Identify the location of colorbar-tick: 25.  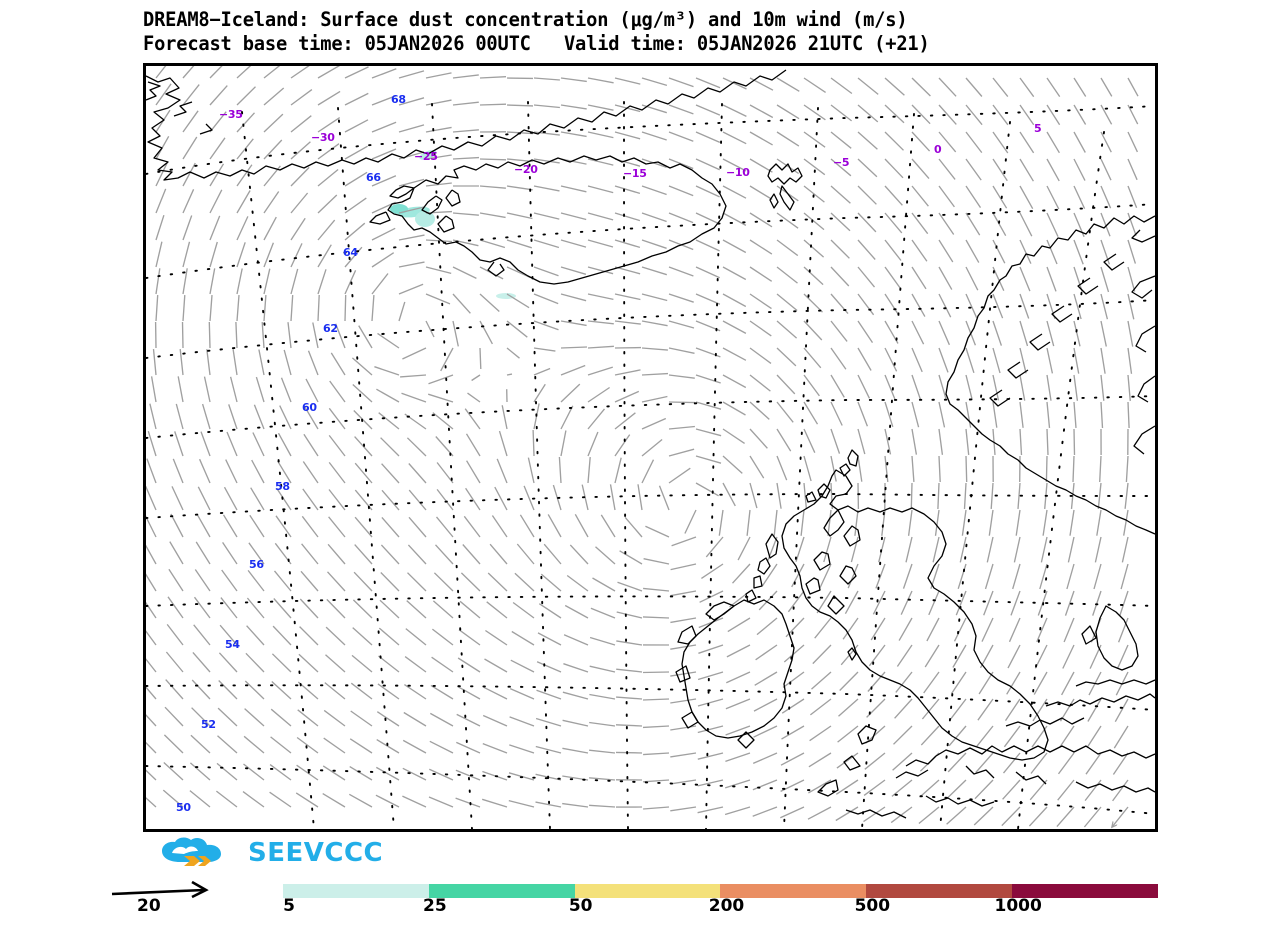
(434, 906).